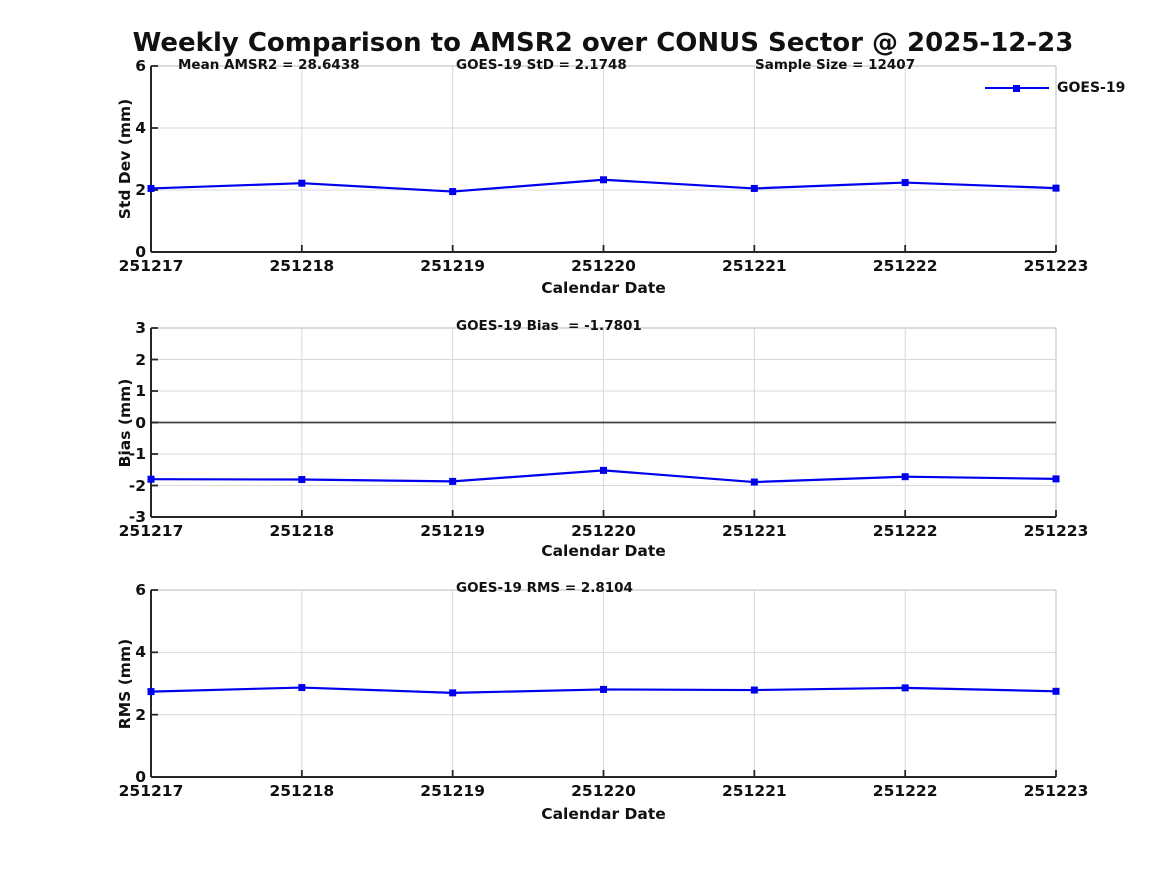 This screenshot has height=875, width=1167. I want to click on x-tick-label-std-dev: 251218, so click(302, 266).